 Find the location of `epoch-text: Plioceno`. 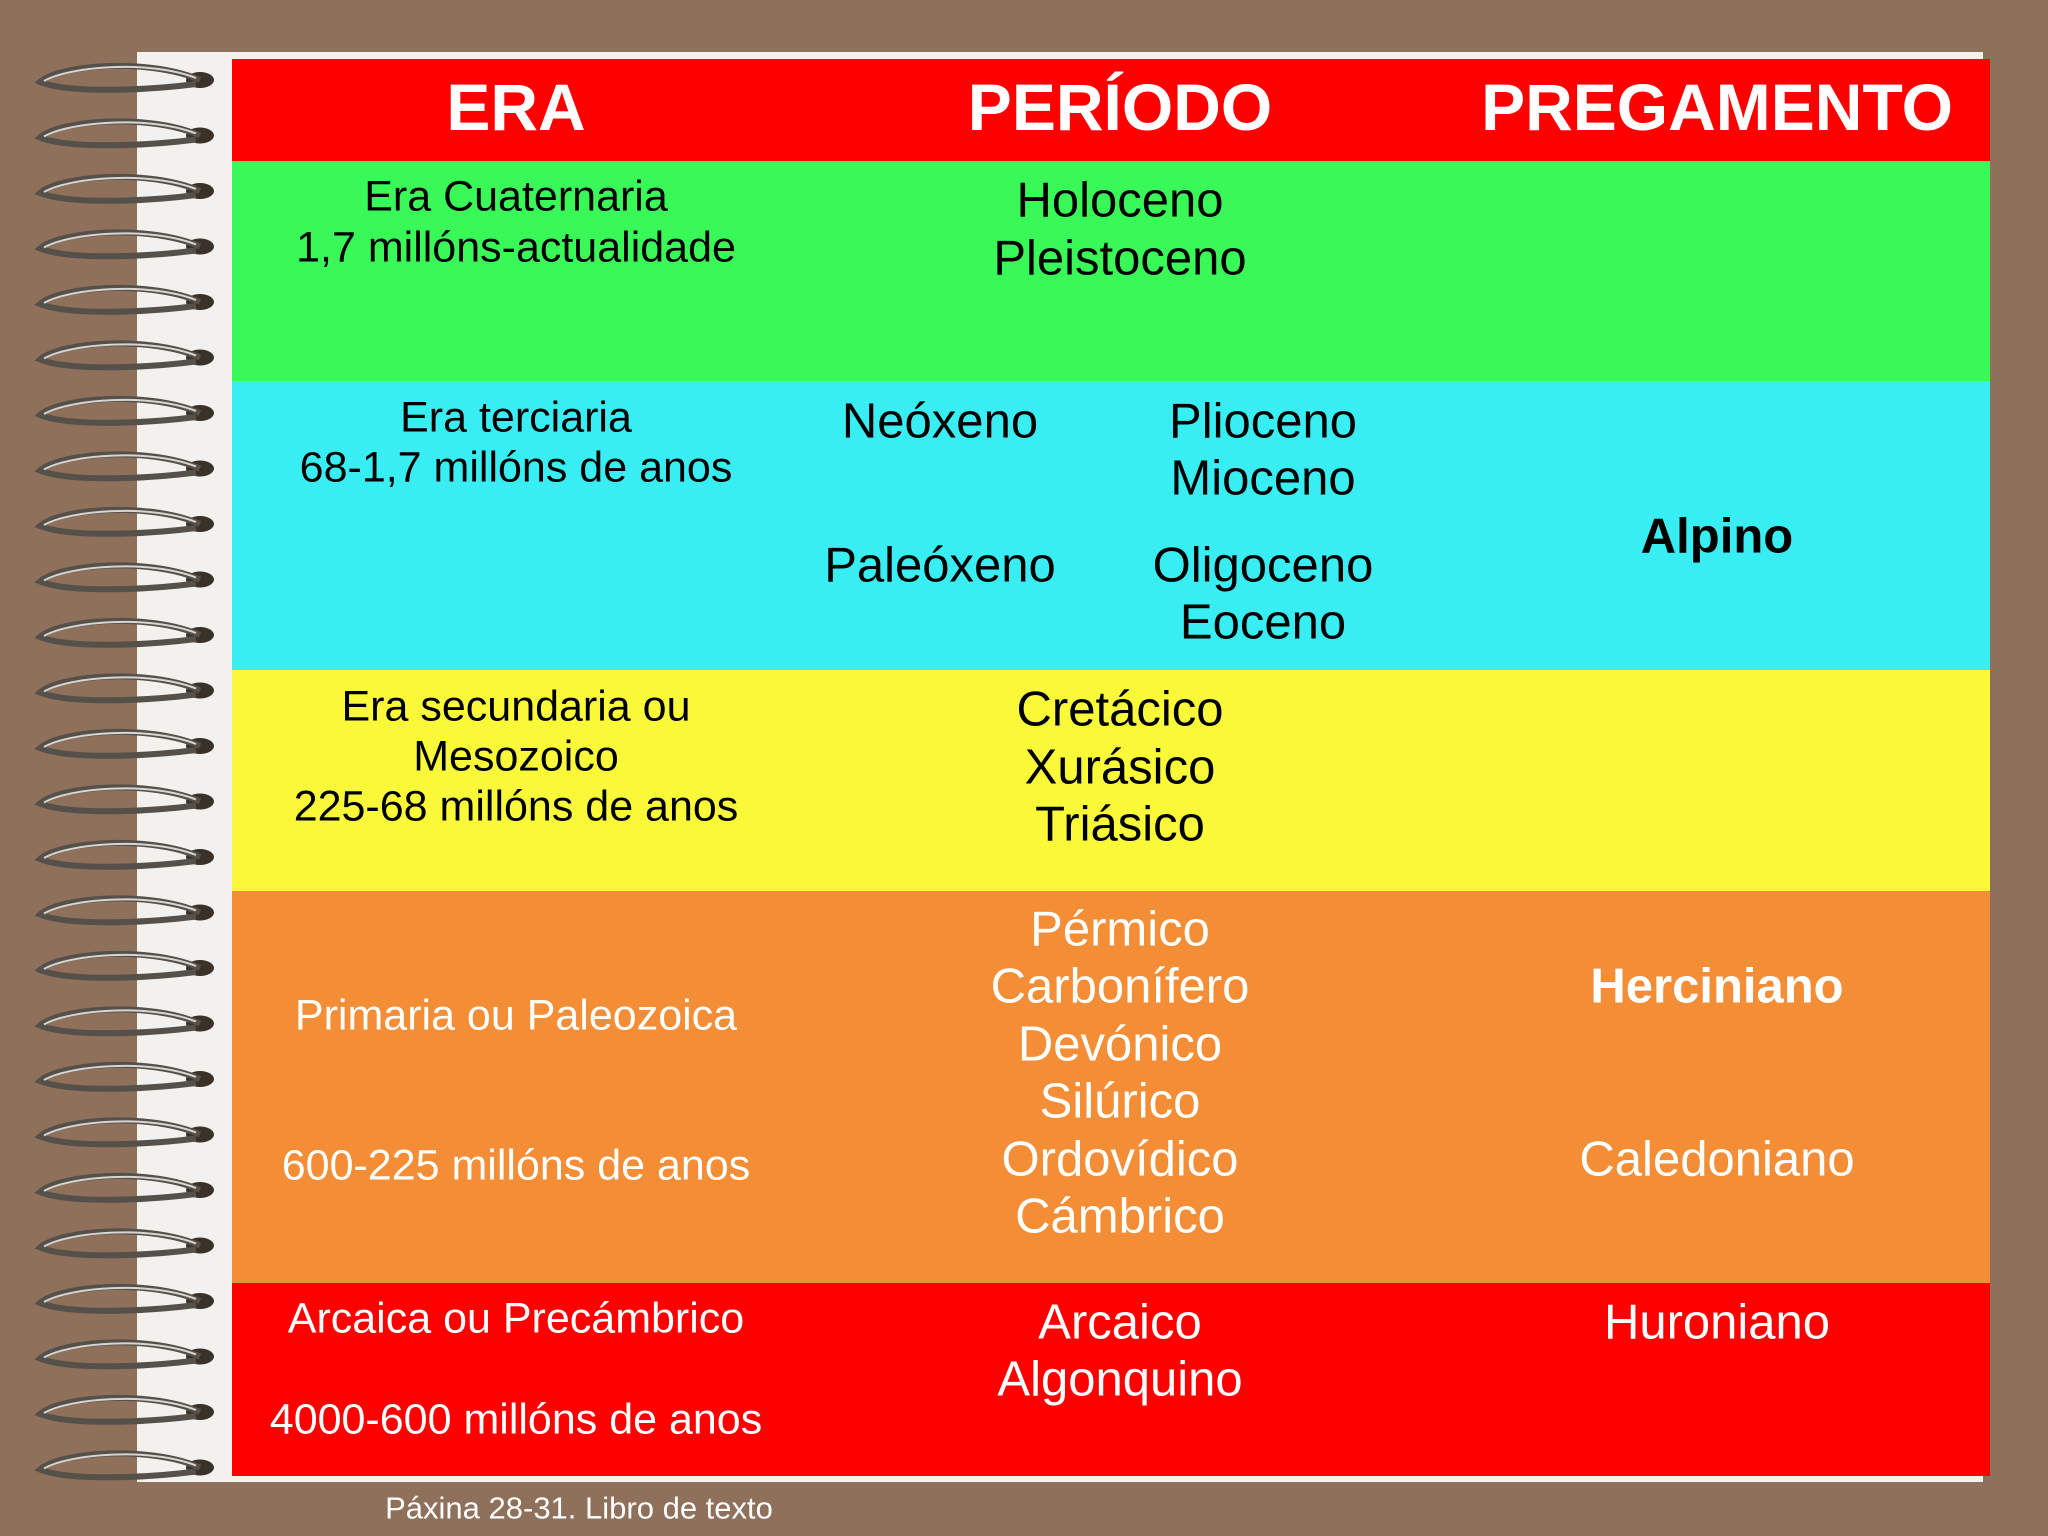

epoch-text: Plioceno is located at coordinates (1263, 421).